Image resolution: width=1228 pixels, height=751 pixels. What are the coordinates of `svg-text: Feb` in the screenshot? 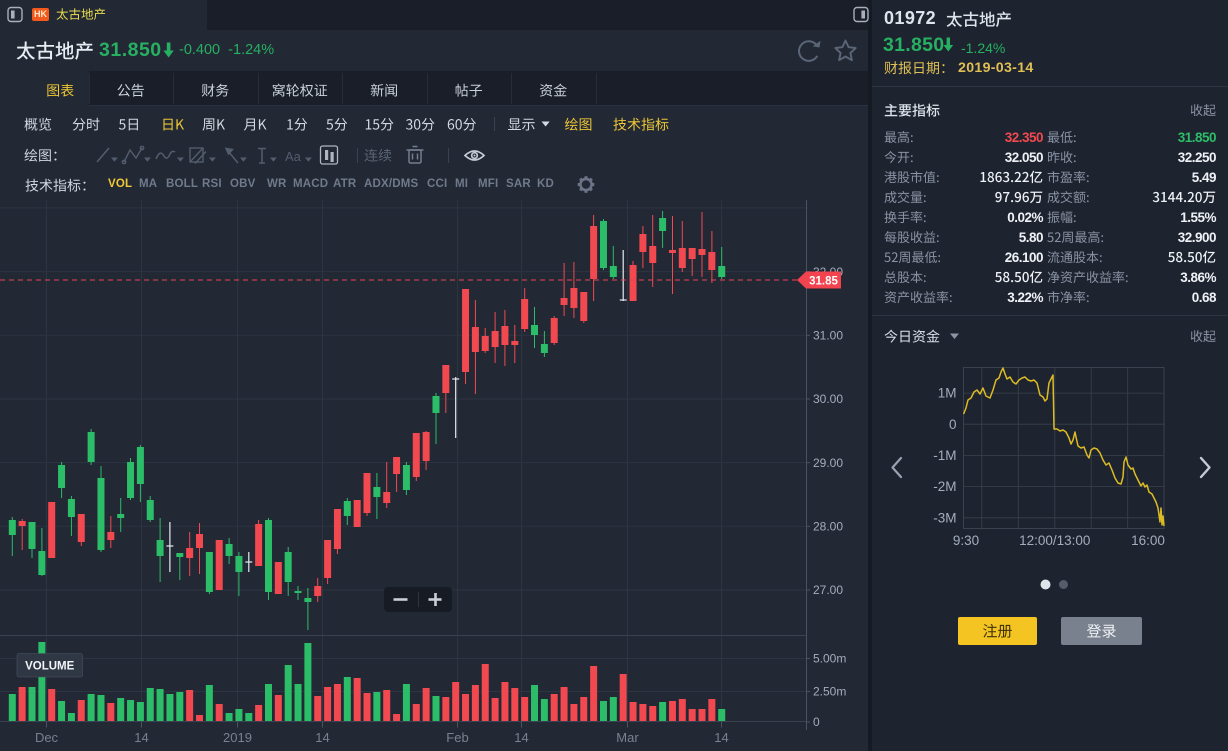 It's located at (457, 737).